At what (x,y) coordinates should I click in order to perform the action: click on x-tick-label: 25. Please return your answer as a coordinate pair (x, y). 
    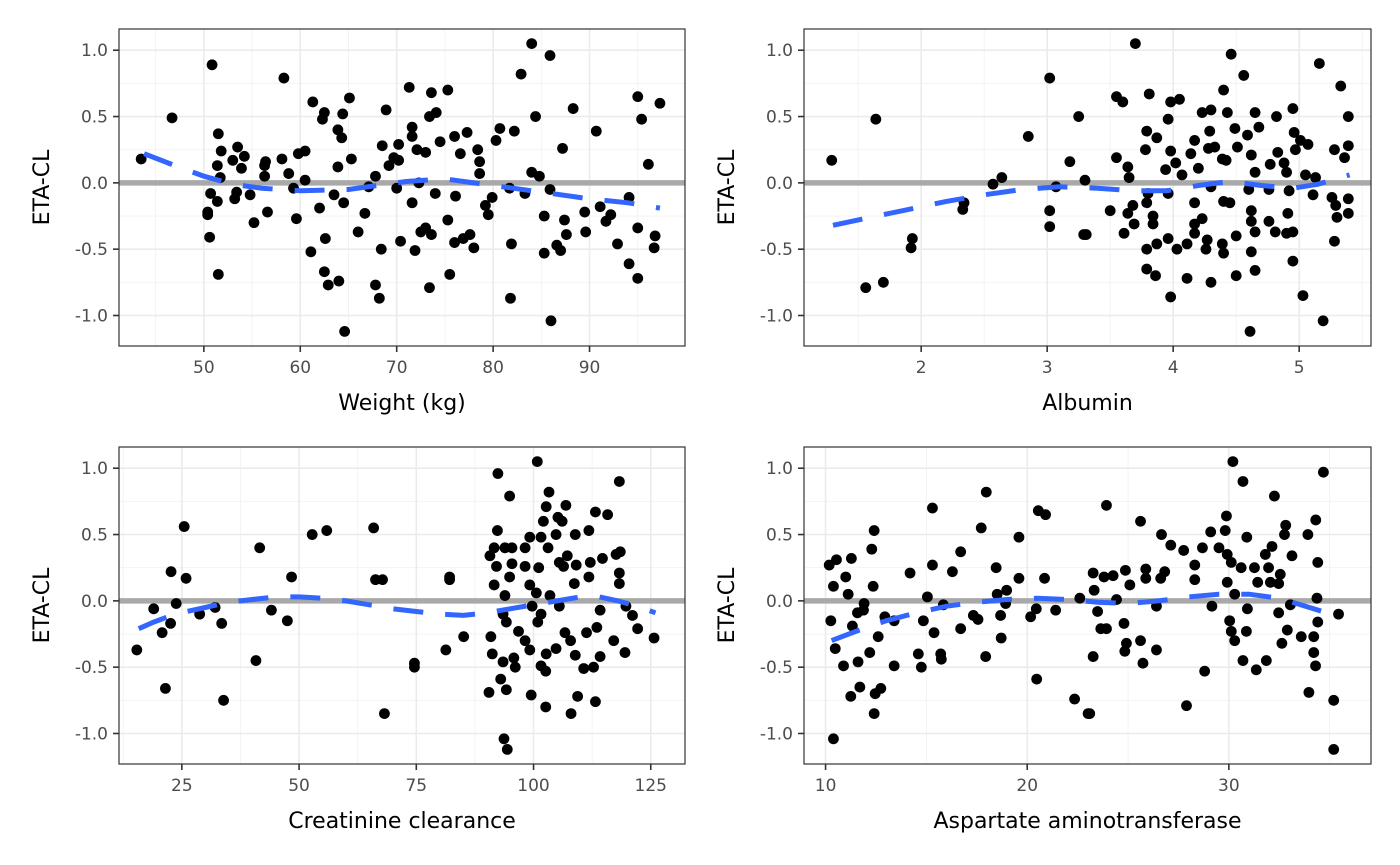
    Looking at the image, I should click on (182, 786).